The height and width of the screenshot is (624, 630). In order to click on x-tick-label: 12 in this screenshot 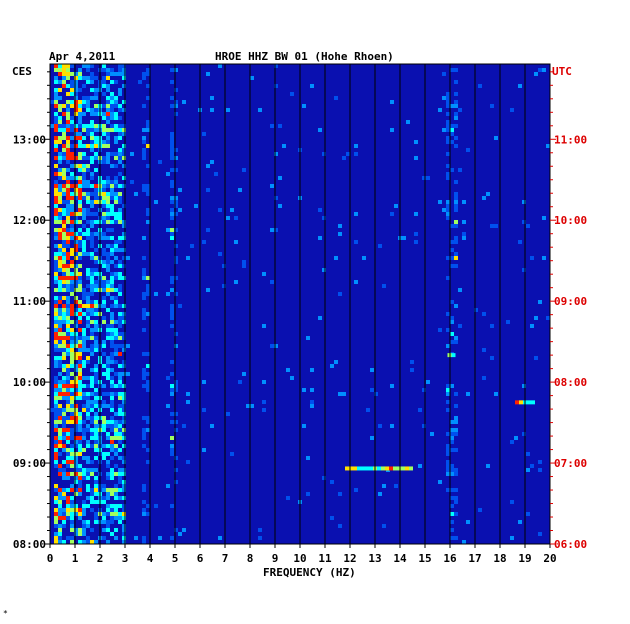, I will do `click(349, 558)`.